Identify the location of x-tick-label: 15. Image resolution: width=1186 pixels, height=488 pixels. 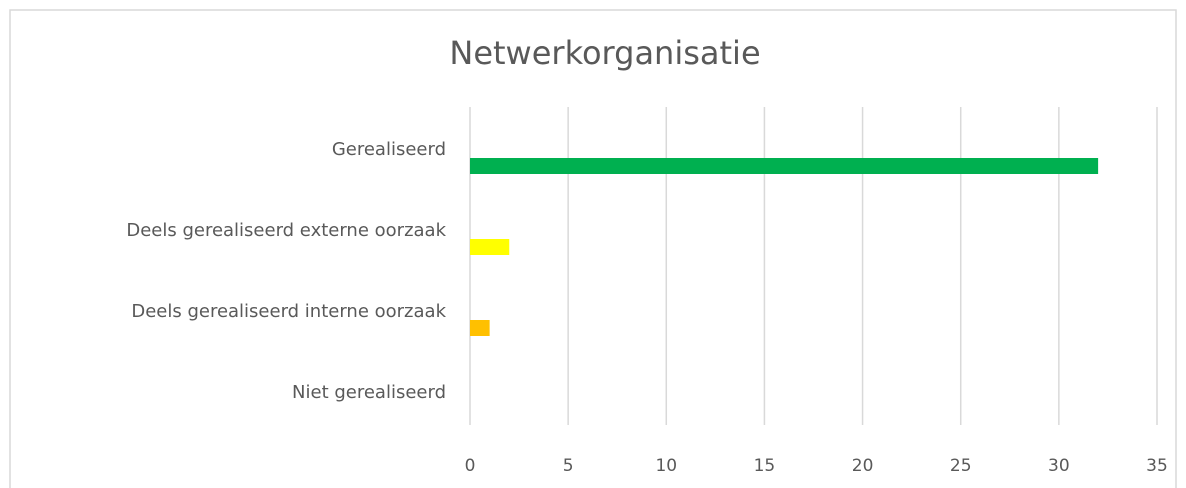
(765, 466).